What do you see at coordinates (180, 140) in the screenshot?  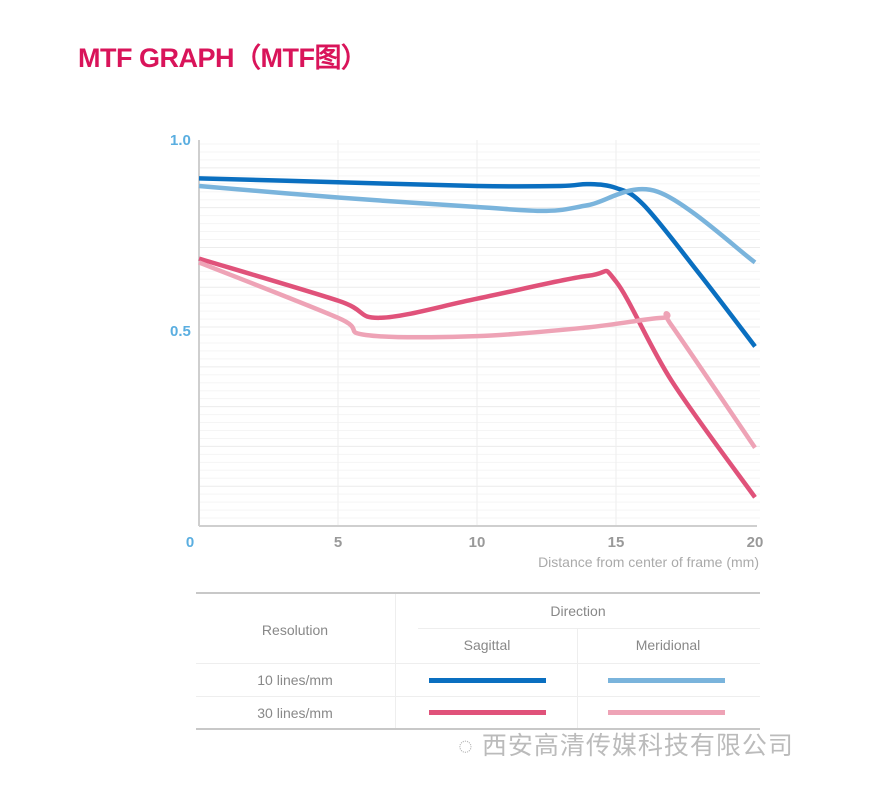 I see `y-tick-label: 1.0` at bounding box center [180, 140].